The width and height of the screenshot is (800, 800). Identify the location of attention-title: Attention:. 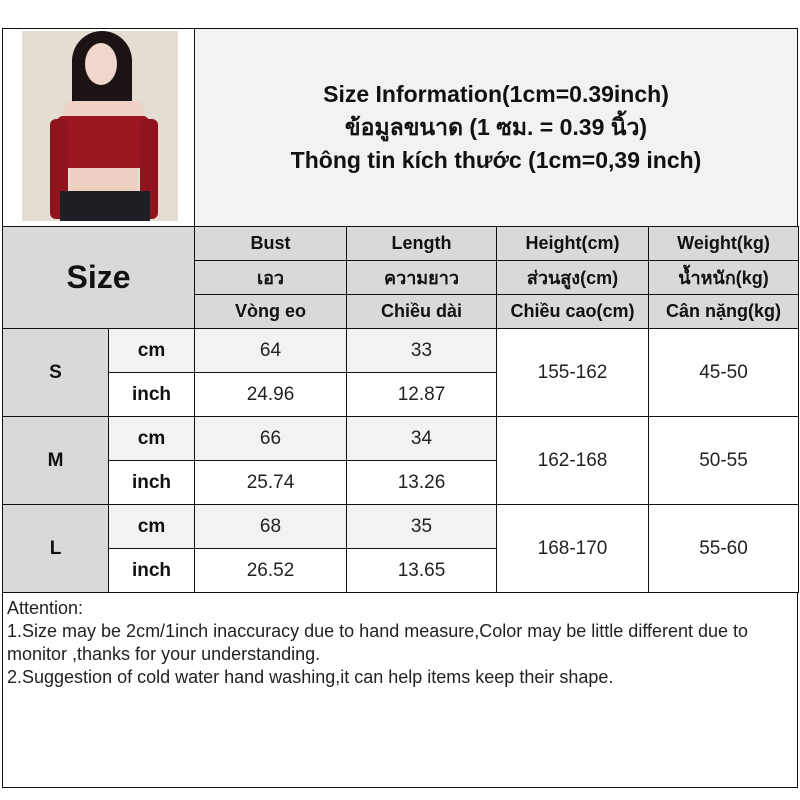
(45, 608).